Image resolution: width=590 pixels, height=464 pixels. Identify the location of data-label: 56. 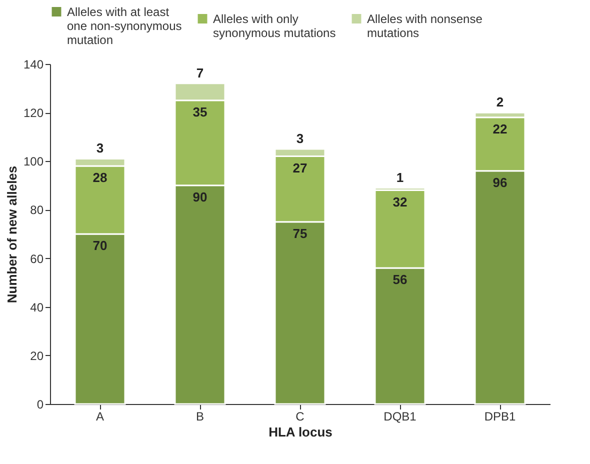
(400, 279).